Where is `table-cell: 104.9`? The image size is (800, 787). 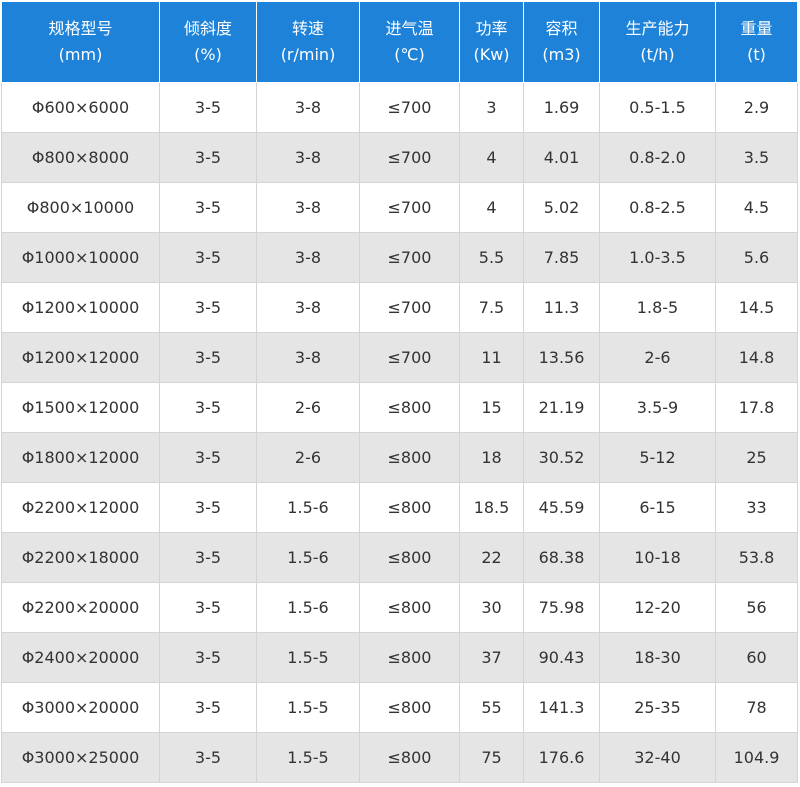
table-cell: 104.9 is located at coordinates (756, 757).